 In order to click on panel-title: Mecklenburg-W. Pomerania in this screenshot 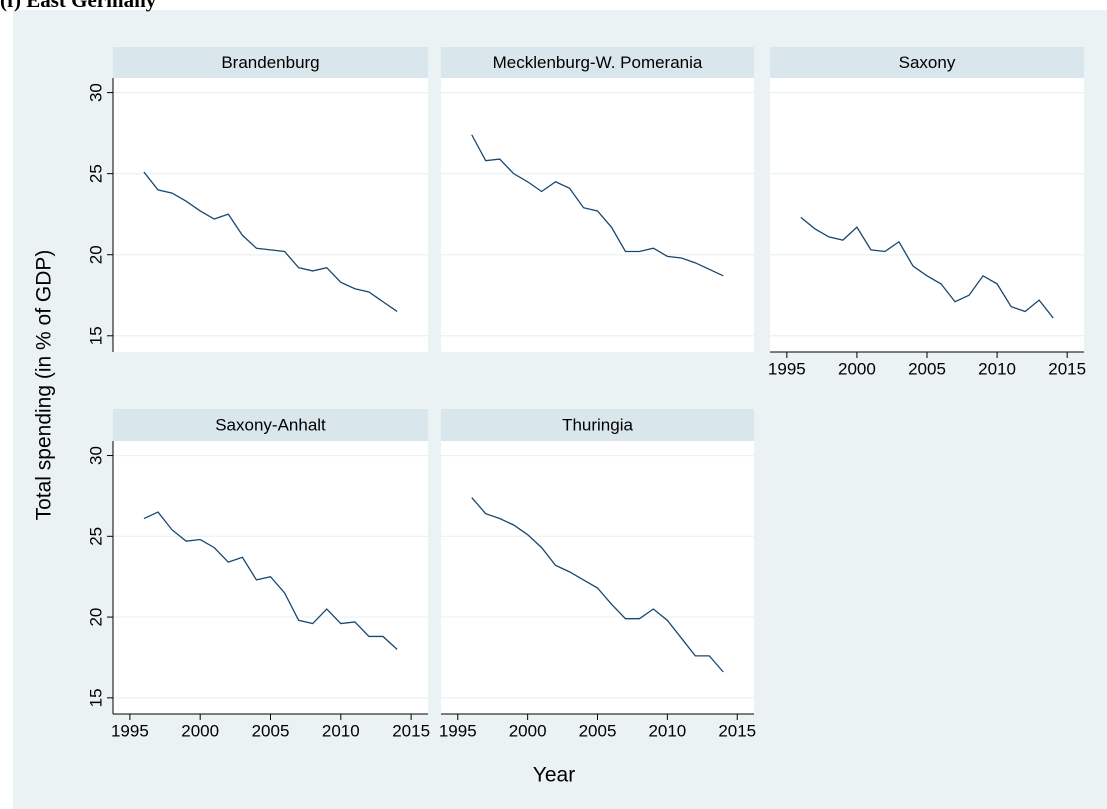, I will do `click(598, 62)`.